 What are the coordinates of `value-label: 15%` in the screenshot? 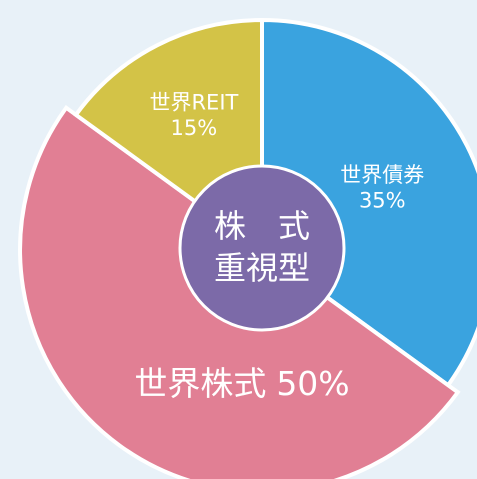 It's located at (194, 128).